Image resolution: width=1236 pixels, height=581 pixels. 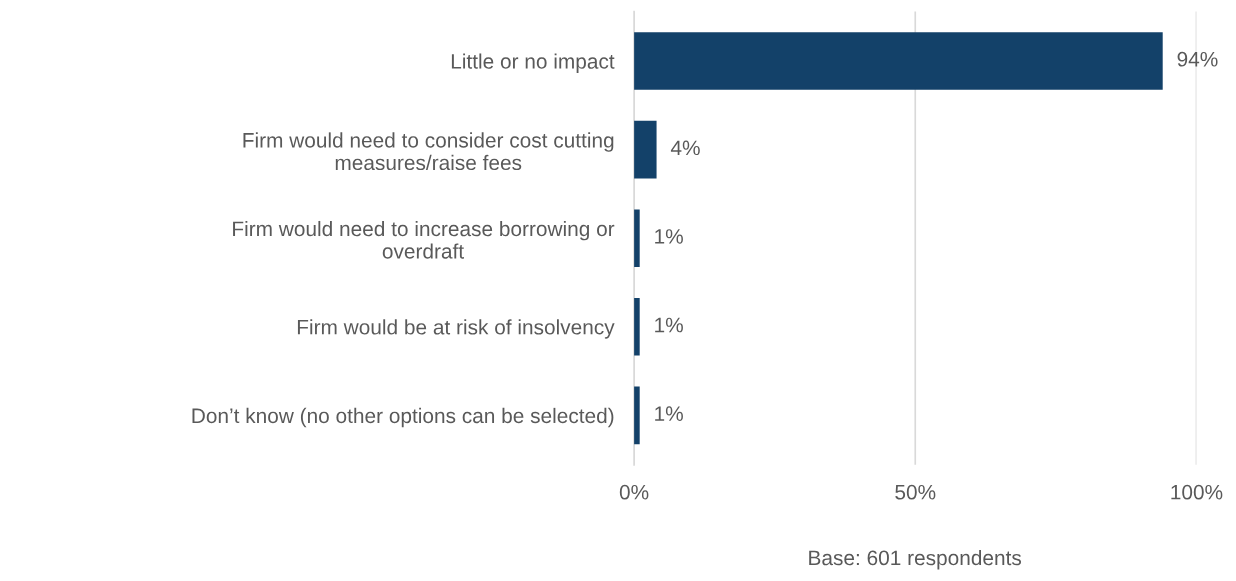 I want to click on y-tick-label: Firm would need to consider cost cutting measures/raise fees, so click(x=428, y=151).